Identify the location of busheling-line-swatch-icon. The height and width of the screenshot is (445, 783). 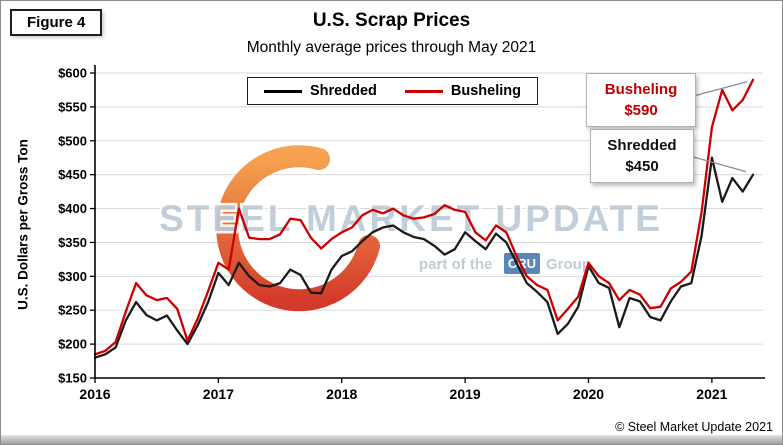
(423, 91).